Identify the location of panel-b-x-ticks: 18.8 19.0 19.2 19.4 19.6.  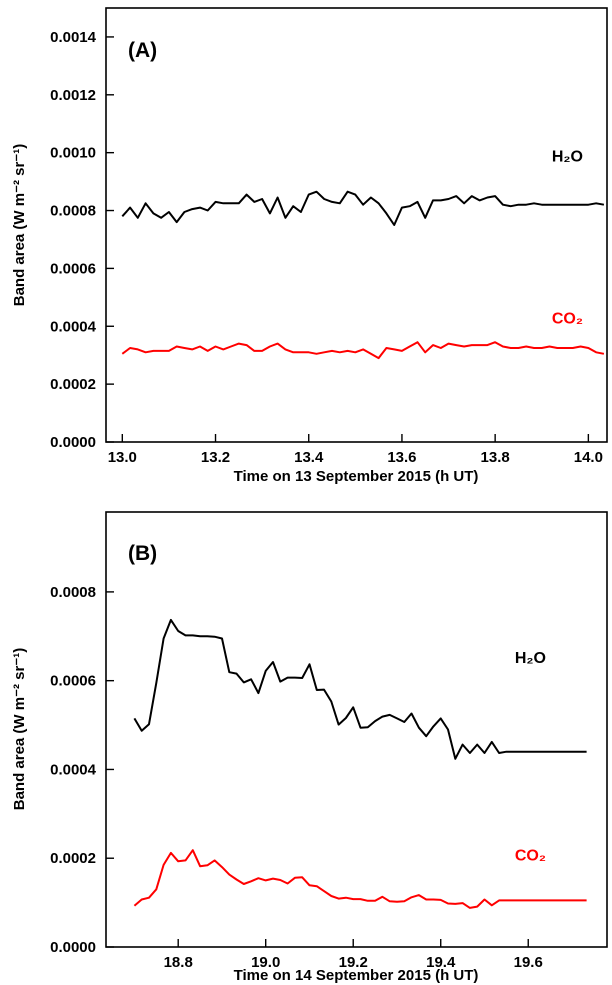
(353, 955).